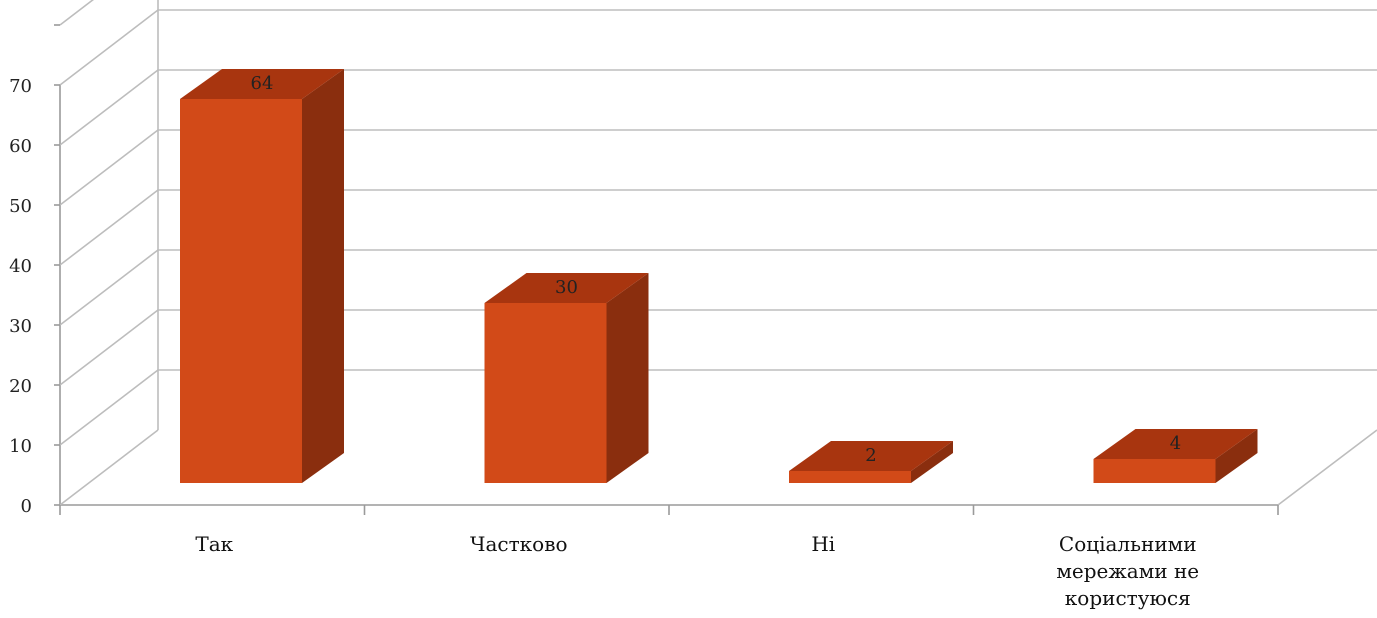 The image size is (1377, 618). What do you see at coordinates (20, 86) in the screenshot?
I see `y-tick-label: 70` at bounding box center [20, 86].